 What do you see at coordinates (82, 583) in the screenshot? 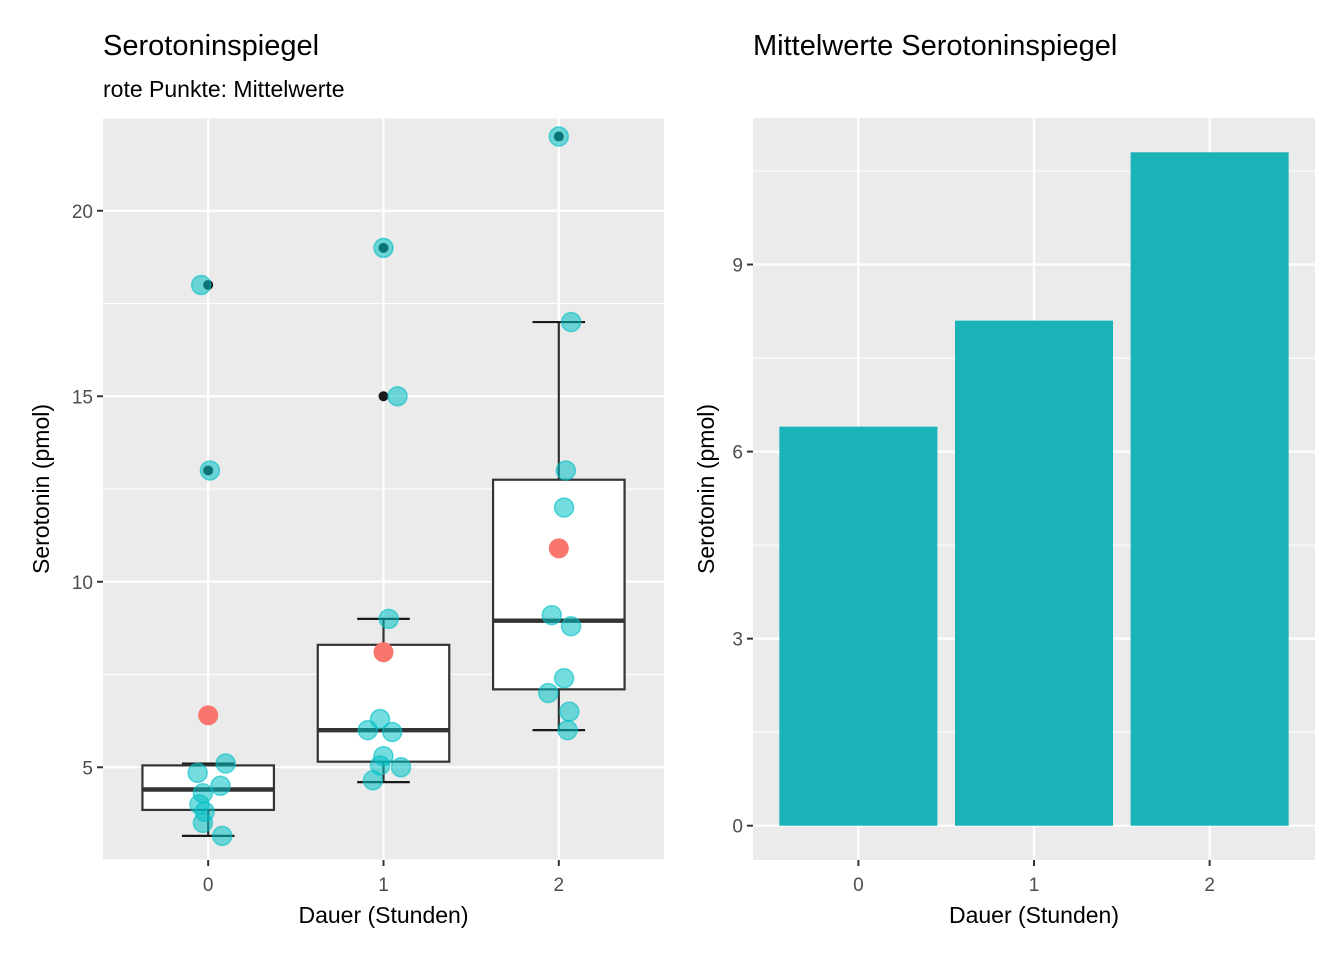
I see `y-tick-label: 10` at bounding box center [82, 583].